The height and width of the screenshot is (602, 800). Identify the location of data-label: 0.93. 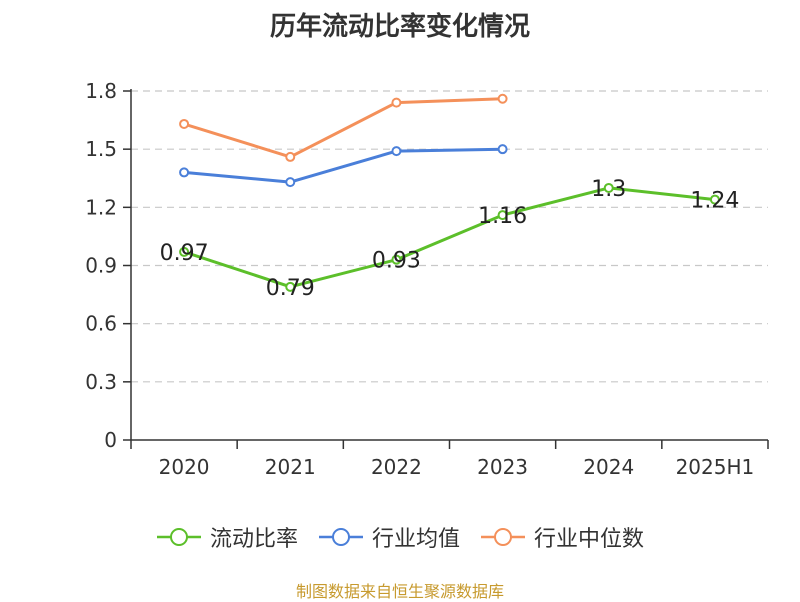
(396, 261).